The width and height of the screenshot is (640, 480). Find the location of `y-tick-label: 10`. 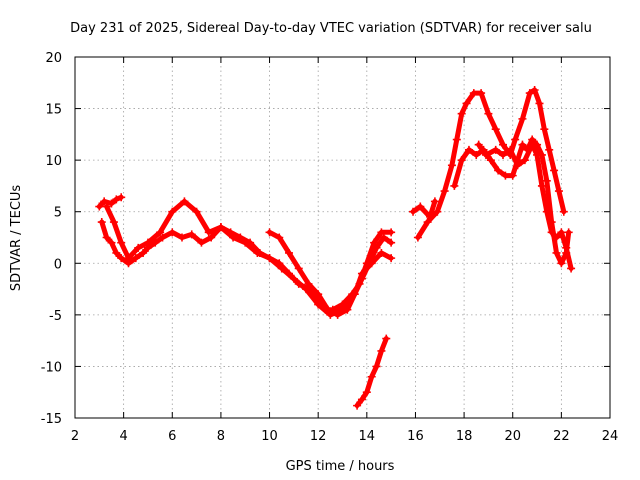

y-tick-label: 10 is located at coordinates (53, 161).